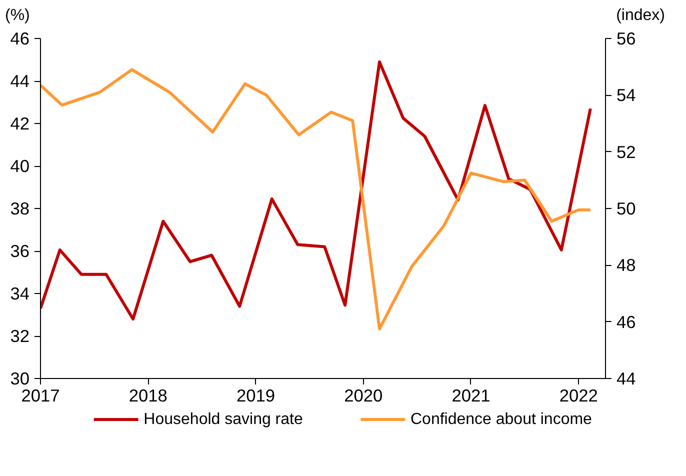 Image resolution: width=686 pixels, height=476 pixels. Describe the element at coordinates (501, 419) in the screenshot. I see `legend-label: Confidence about income` at that location.